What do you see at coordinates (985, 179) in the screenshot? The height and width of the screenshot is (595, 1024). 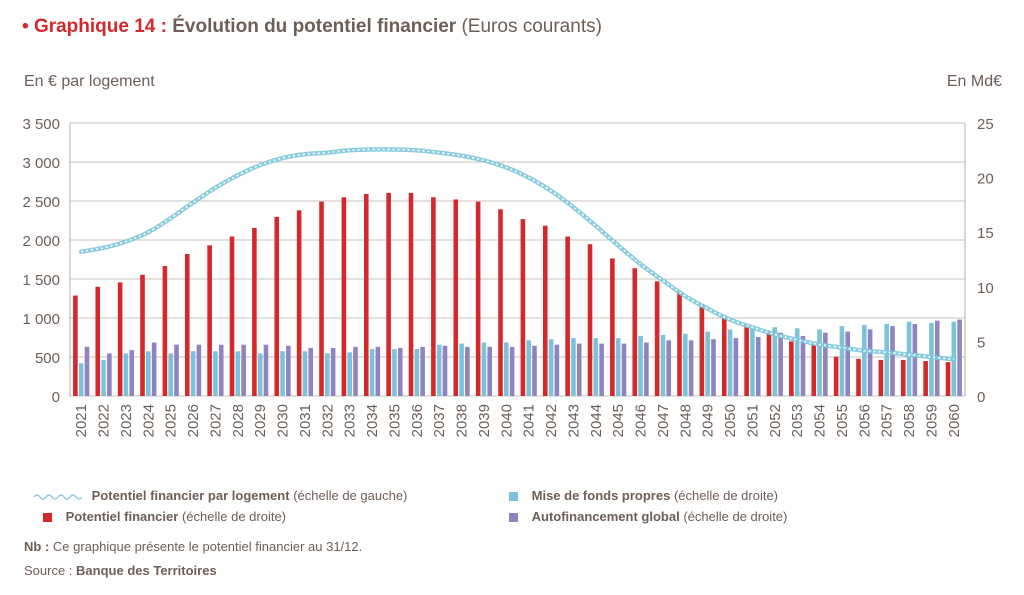 I see `right-tick-label: 20` at bounding box center [985, 179].